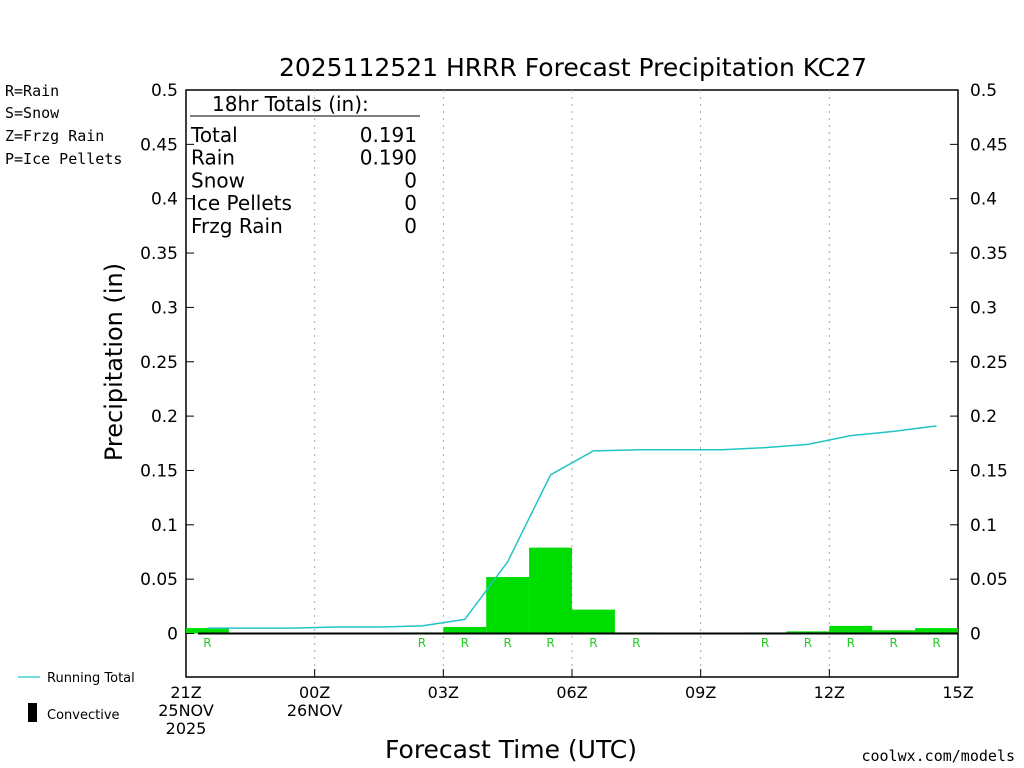  I want to click on y-tick-label-left: 0.5, so click(164, 91).